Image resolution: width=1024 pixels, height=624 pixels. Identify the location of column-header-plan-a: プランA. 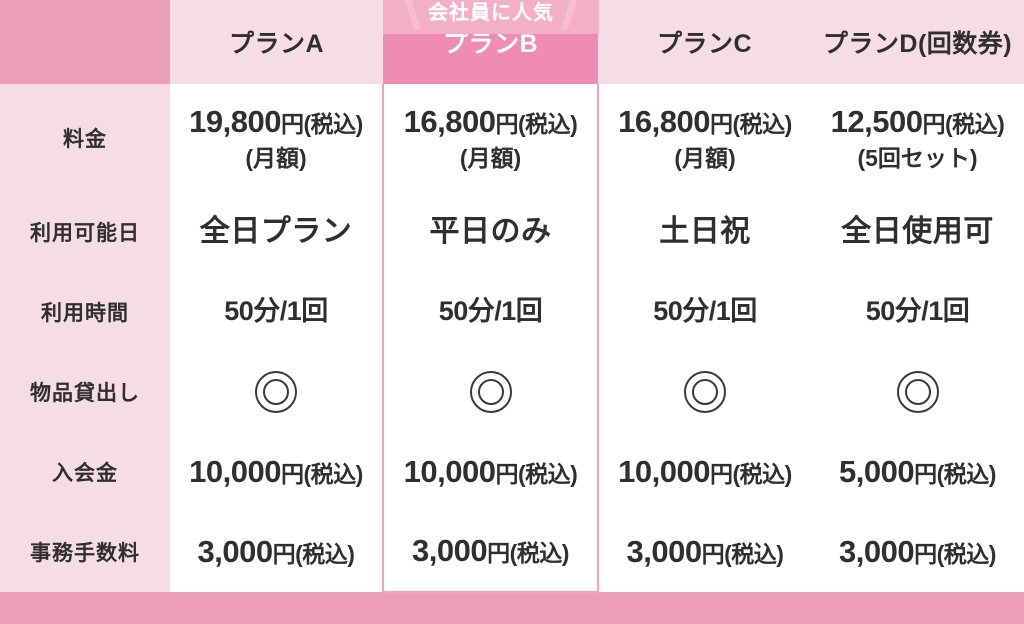
(276, 42).